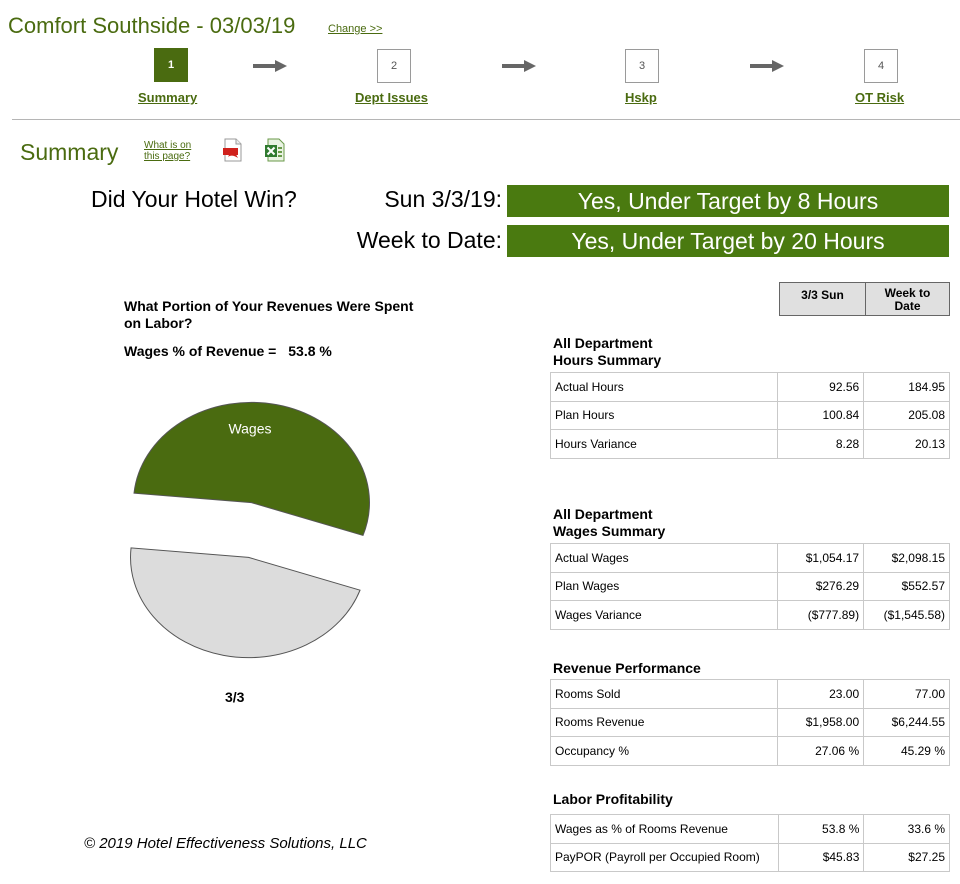 The width and height of the screenshot is (960, 884). I want to click on summary-heading: Summary, so click(69, 152).